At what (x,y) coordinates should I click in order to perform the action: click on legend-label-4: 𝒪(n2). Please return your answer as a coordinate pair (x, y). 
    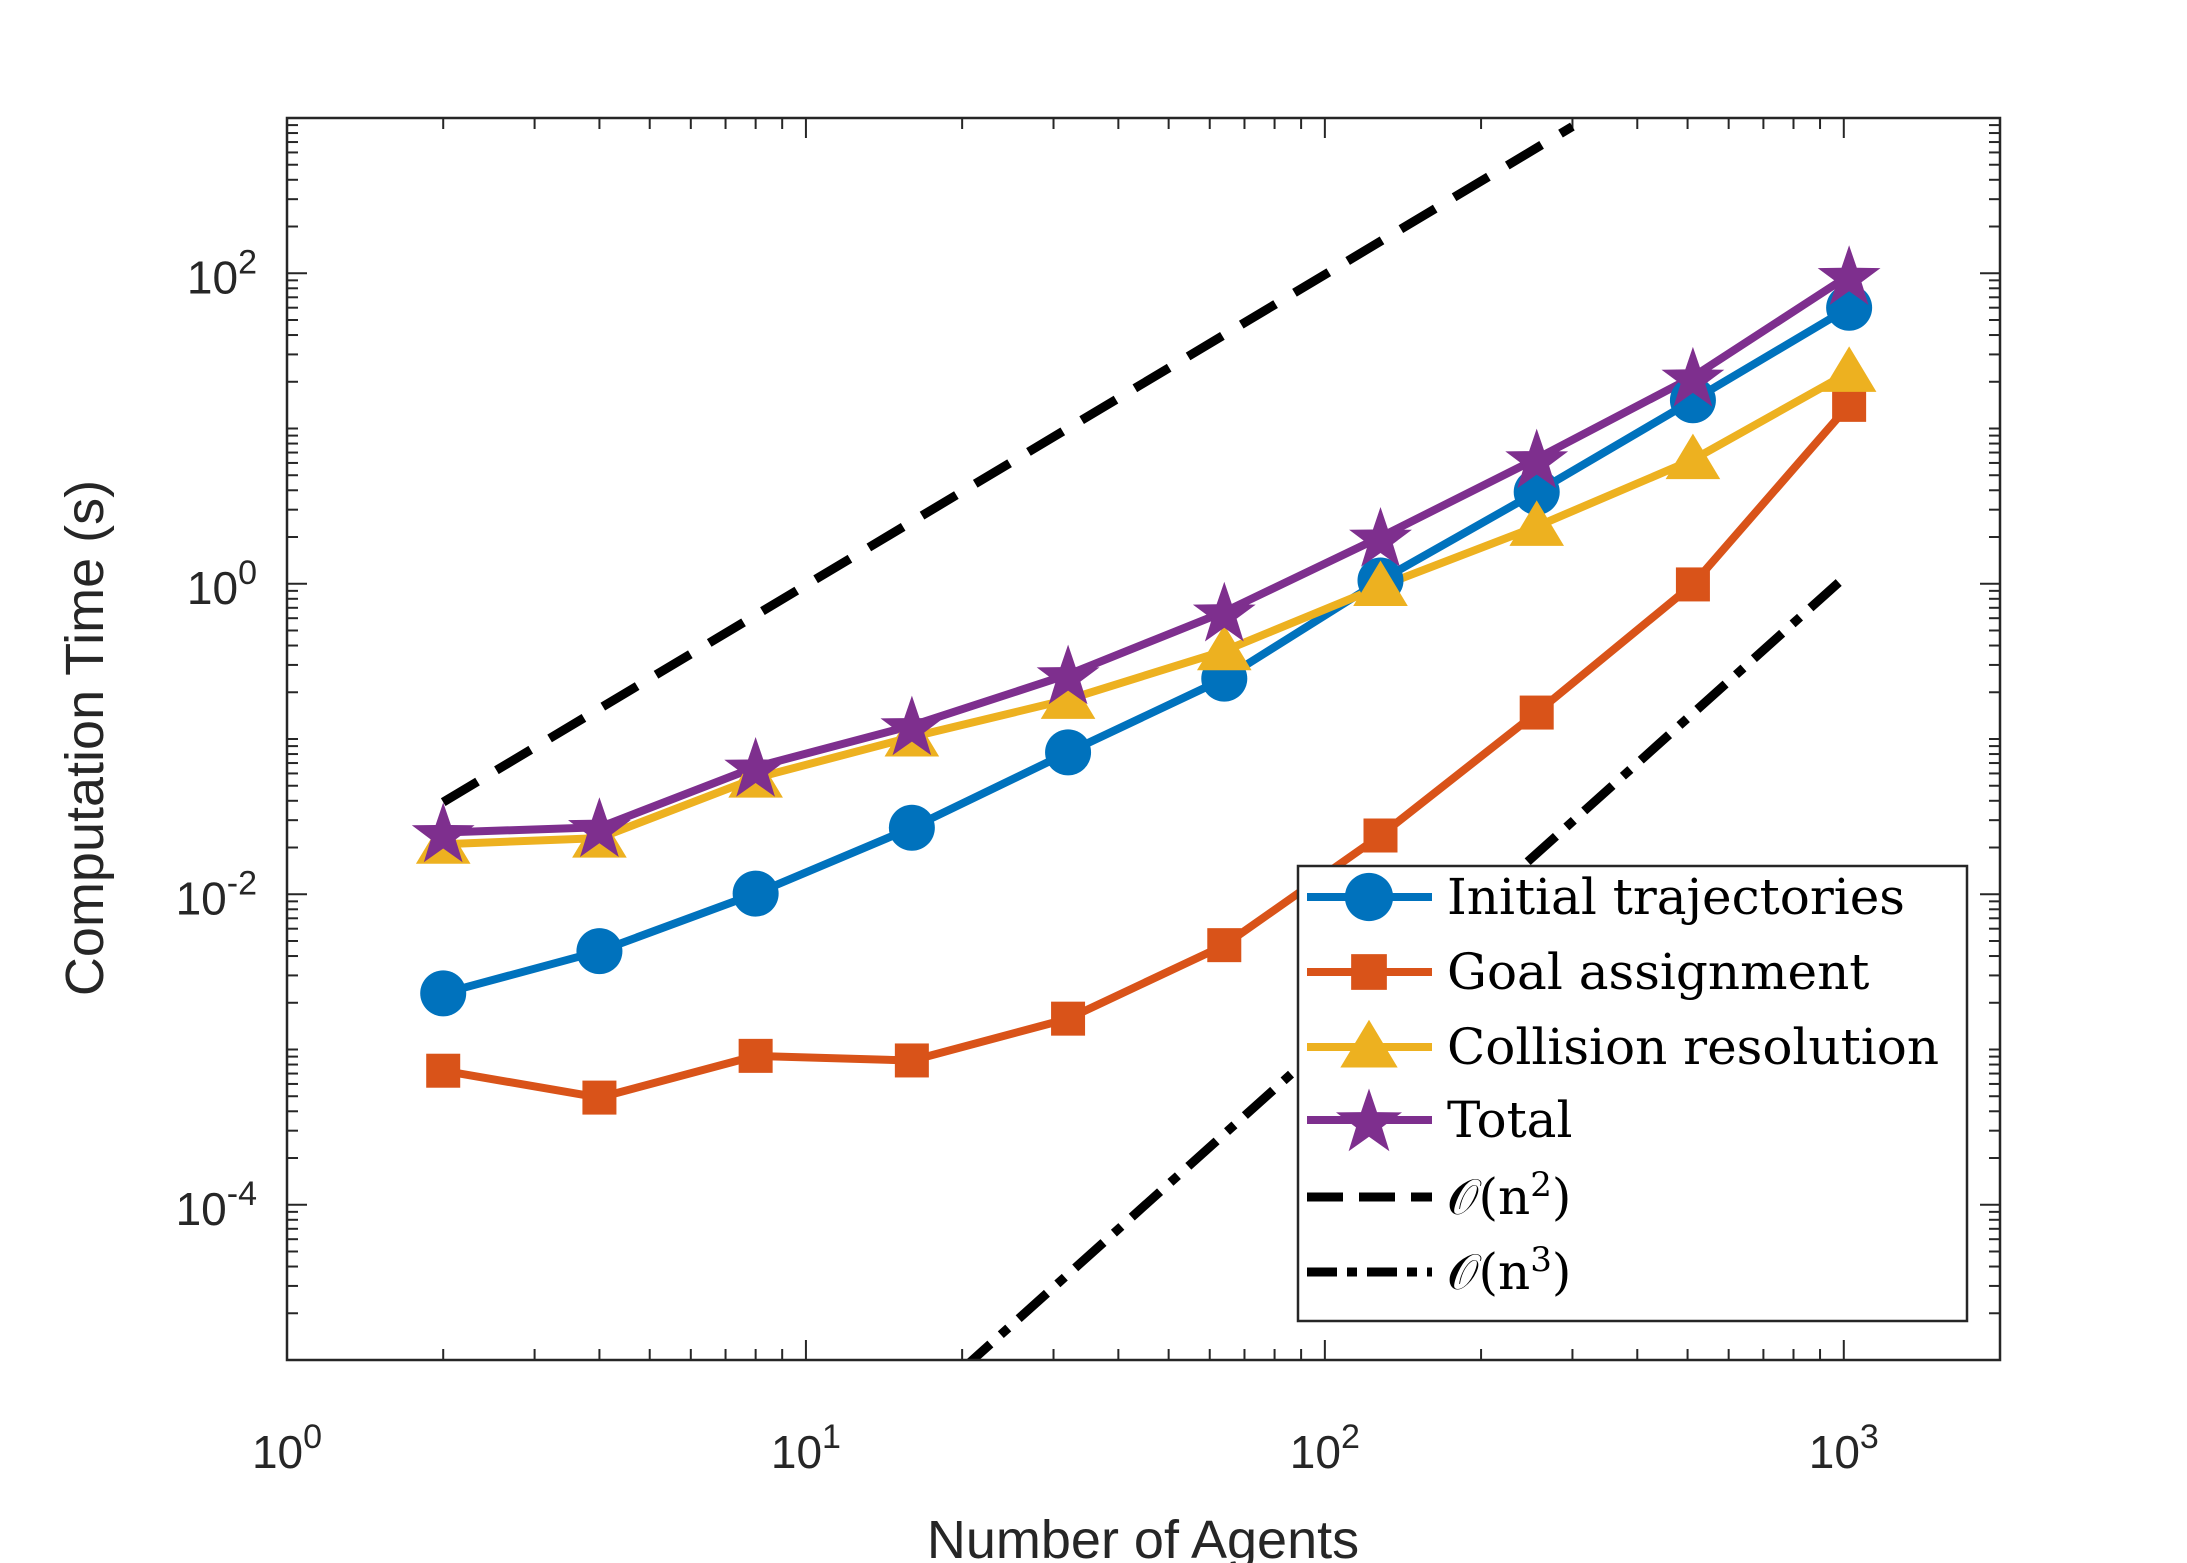
    Looking at the image, I should click on (1509, 1195).